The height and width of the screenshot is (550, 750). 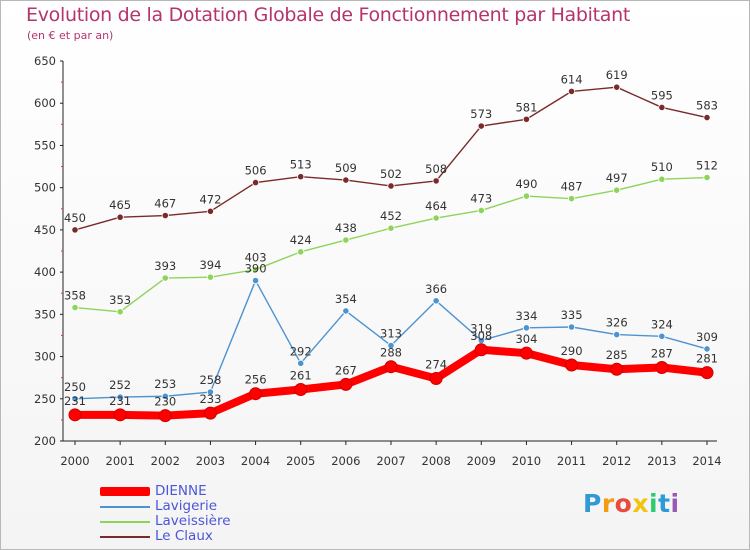 I want to click on data-label: 258, so click(x=210, y=380).